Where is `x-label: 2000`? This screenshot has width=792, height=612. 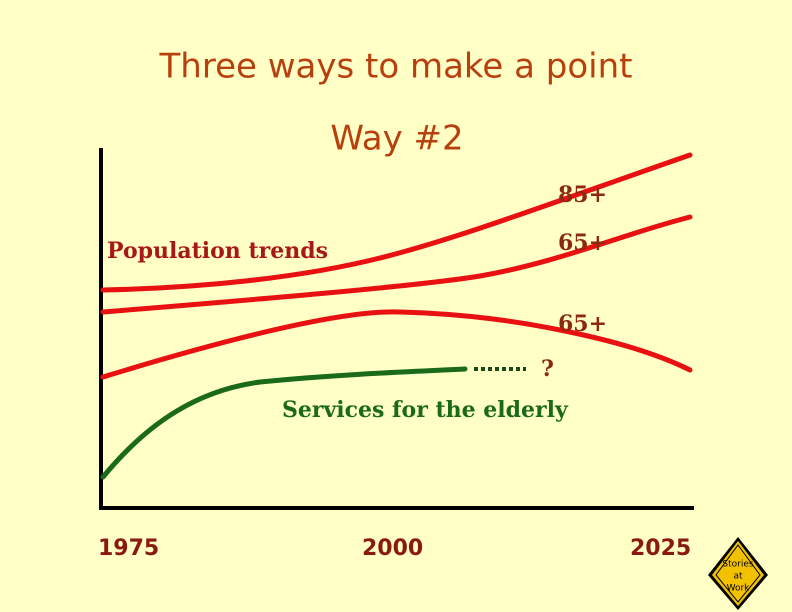
x-label: 2000 is located at coordinates (392, 548).